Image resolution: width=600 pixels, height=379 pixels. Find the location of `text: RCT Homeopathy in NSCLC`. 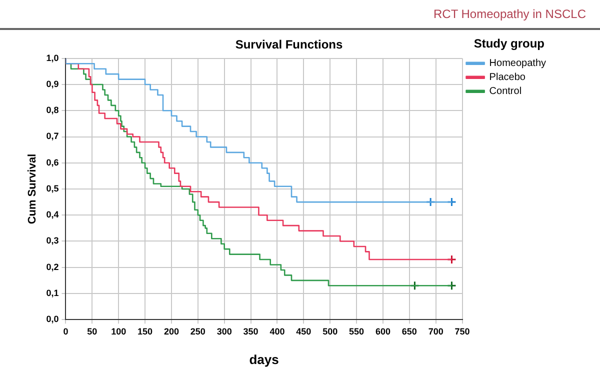

text: RCT Homeopathy in NSCLC is located at coordinates (509, 14).